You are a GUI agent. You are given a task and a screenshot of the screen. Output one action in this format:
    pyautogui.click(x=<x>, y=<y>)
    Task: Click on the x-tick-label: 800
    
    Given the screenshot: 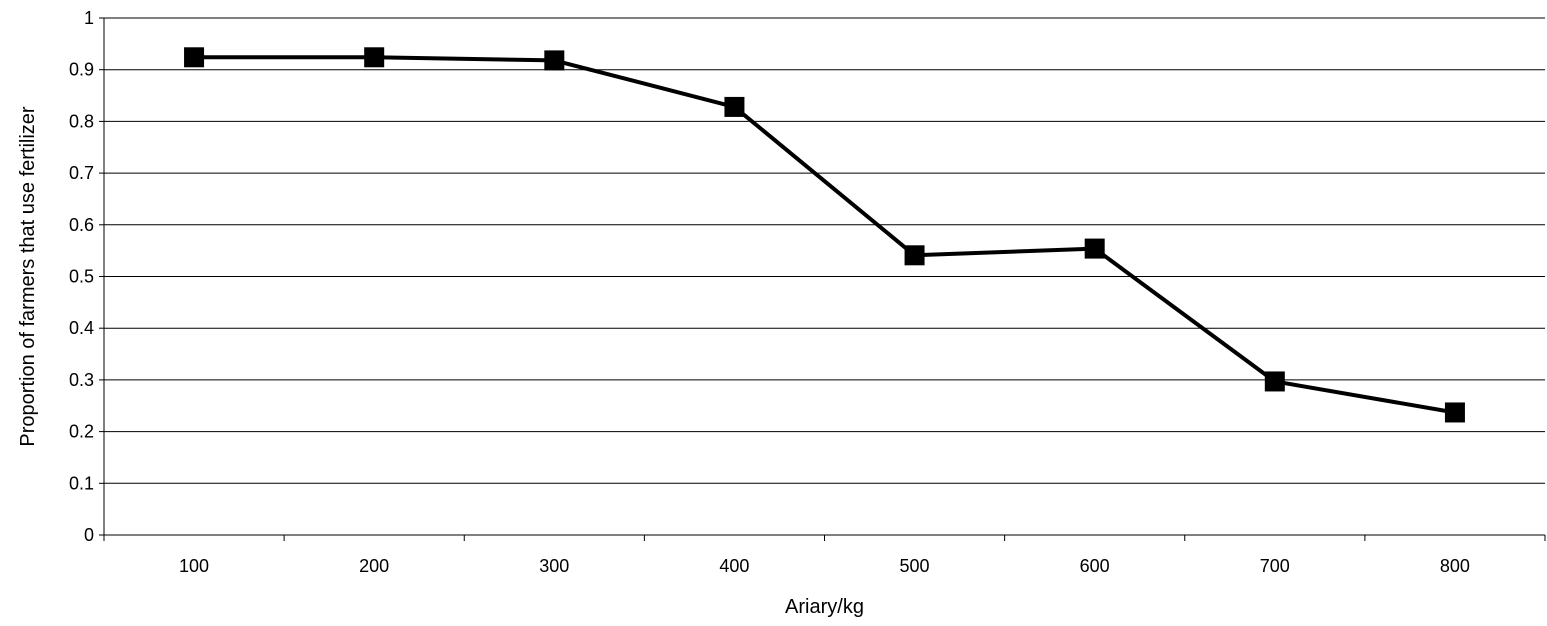 What is the action you would take?
    pyautogui.click(x=1455, y=566)
    